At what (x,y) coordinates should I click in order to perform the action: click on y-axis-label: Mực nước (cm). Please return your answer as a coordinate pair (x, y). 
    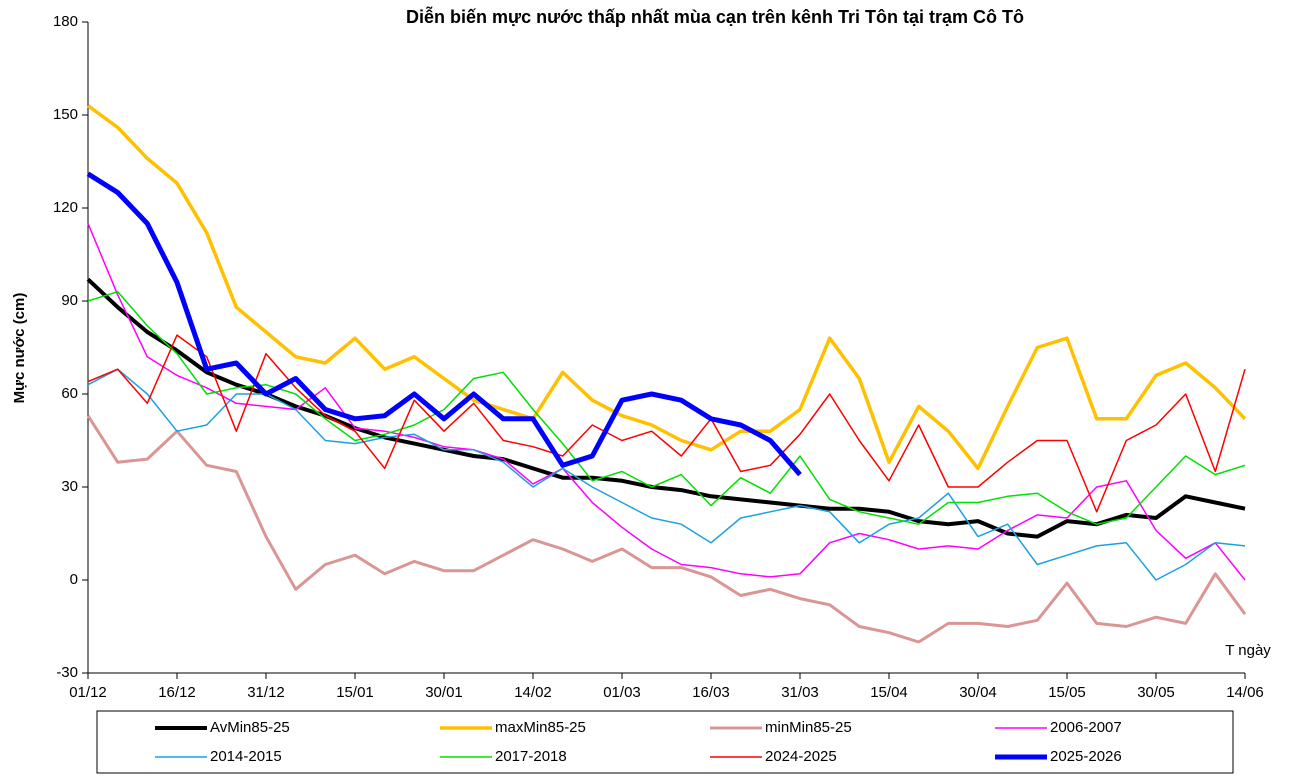
    Looking at the image, I should click on (19, 348).